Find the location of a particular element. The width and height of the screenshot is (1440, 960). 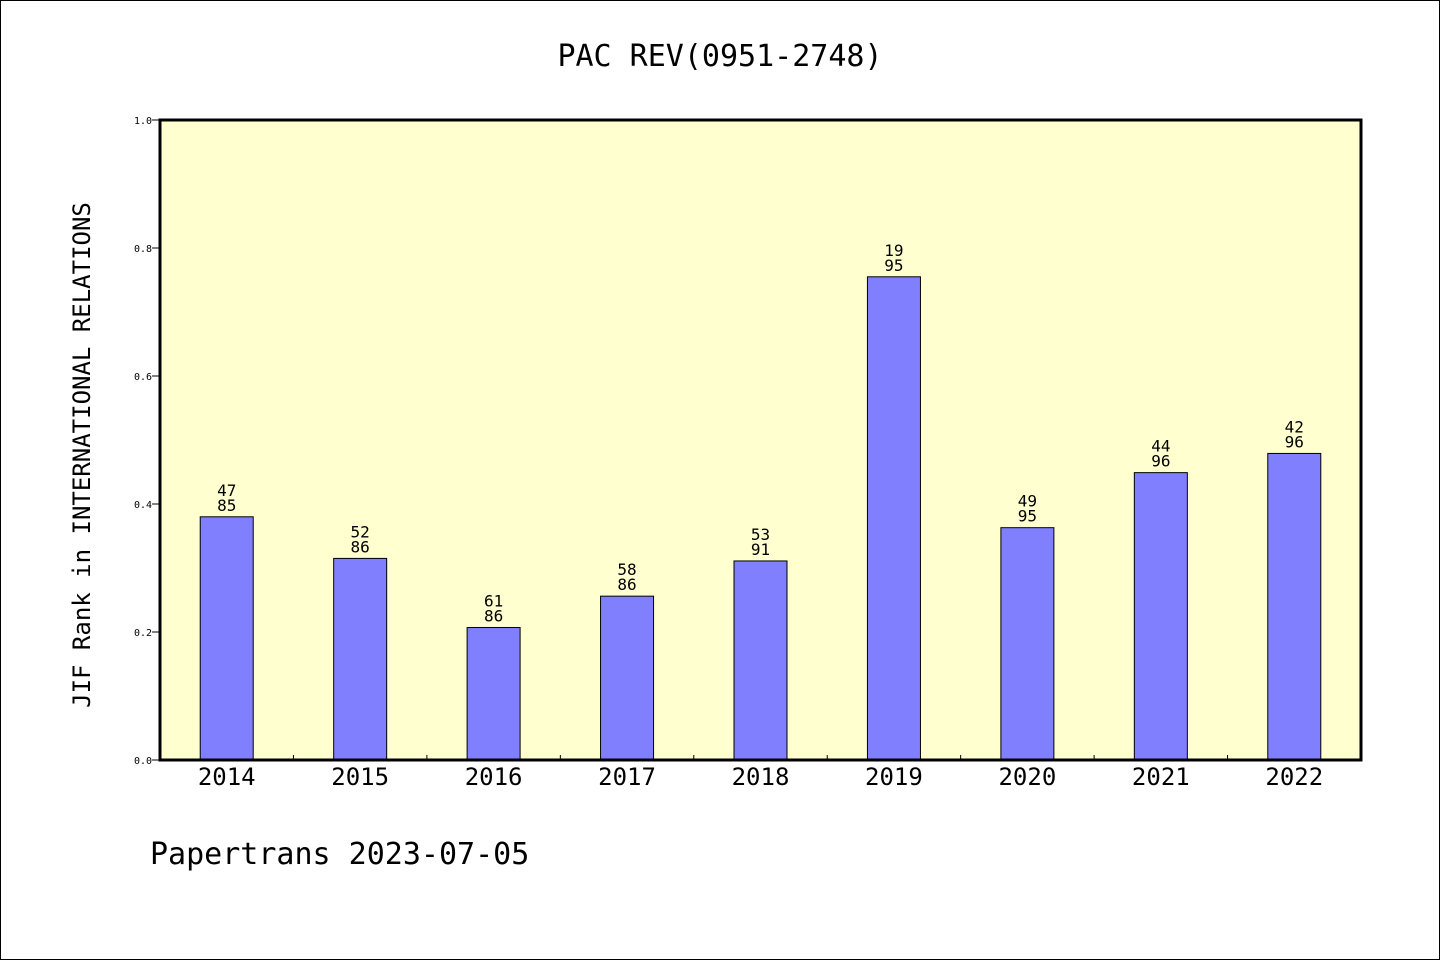

bar-label-rank: 44 is located at coordinates (1160, 446).